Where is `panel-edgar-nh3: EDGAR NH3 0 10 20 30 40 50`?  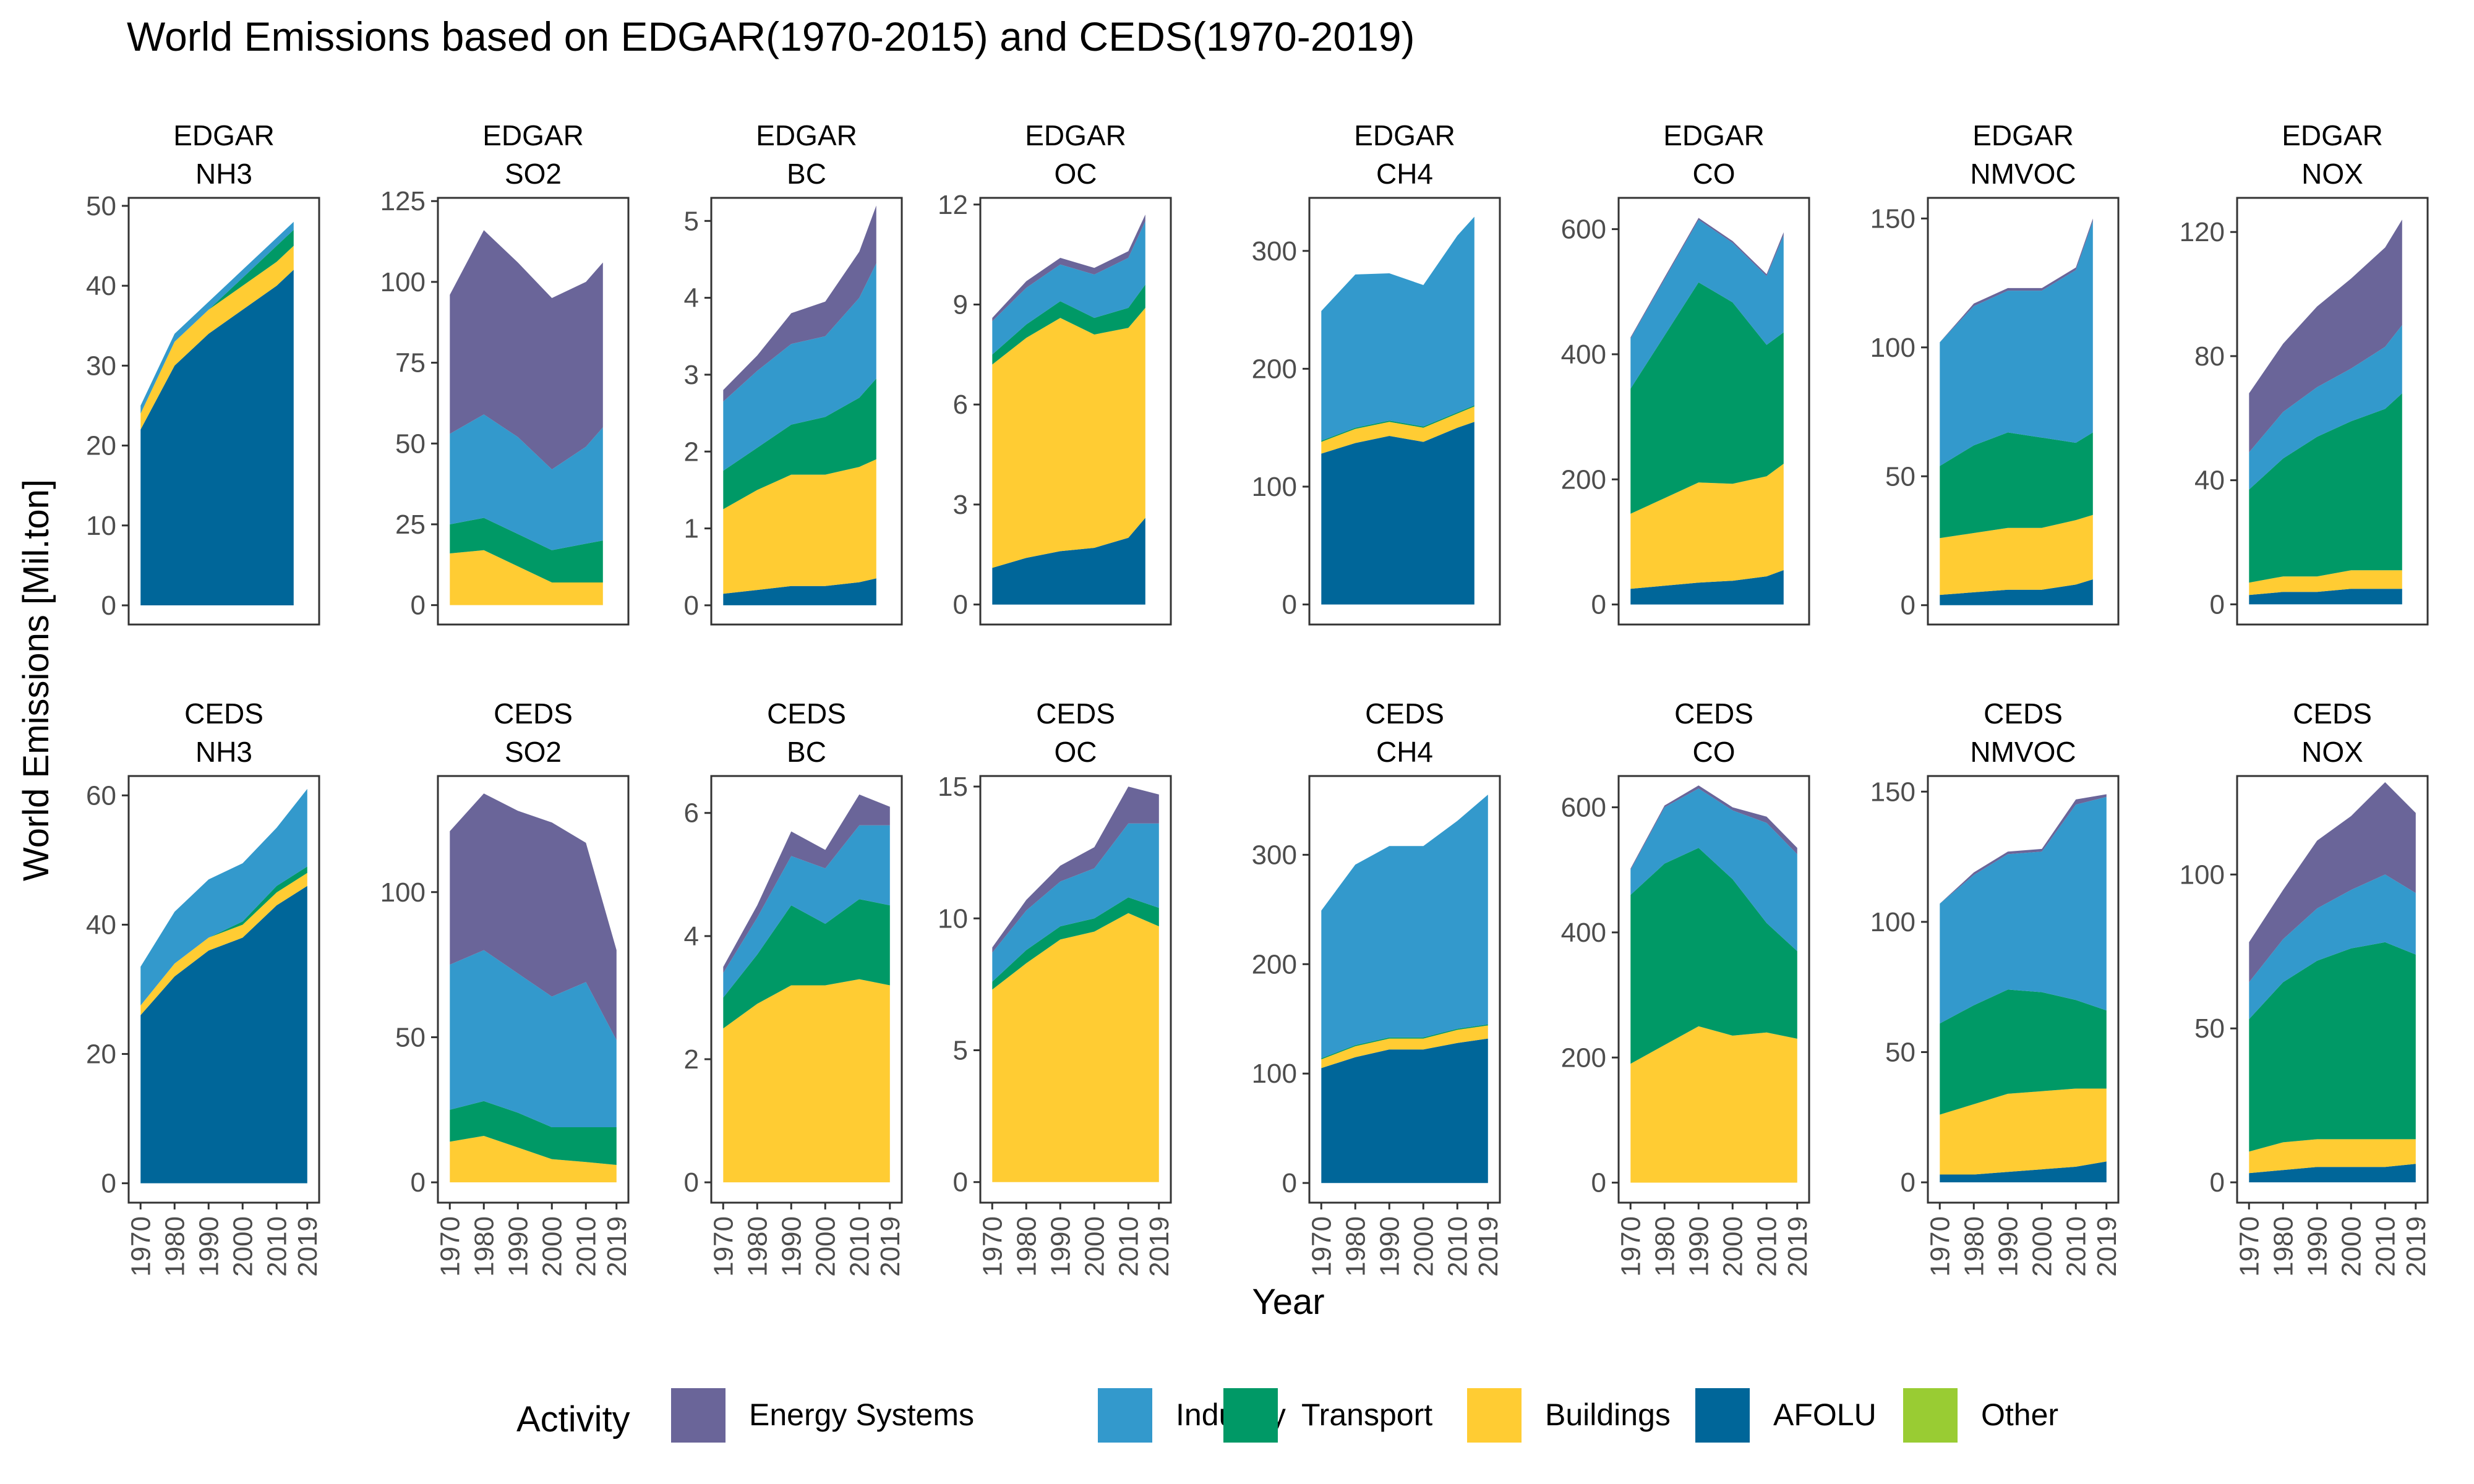 panel-edgar-nh3: EDGAR NH3 0 10 20 30 40 50 is located at coordinates (203, 372).